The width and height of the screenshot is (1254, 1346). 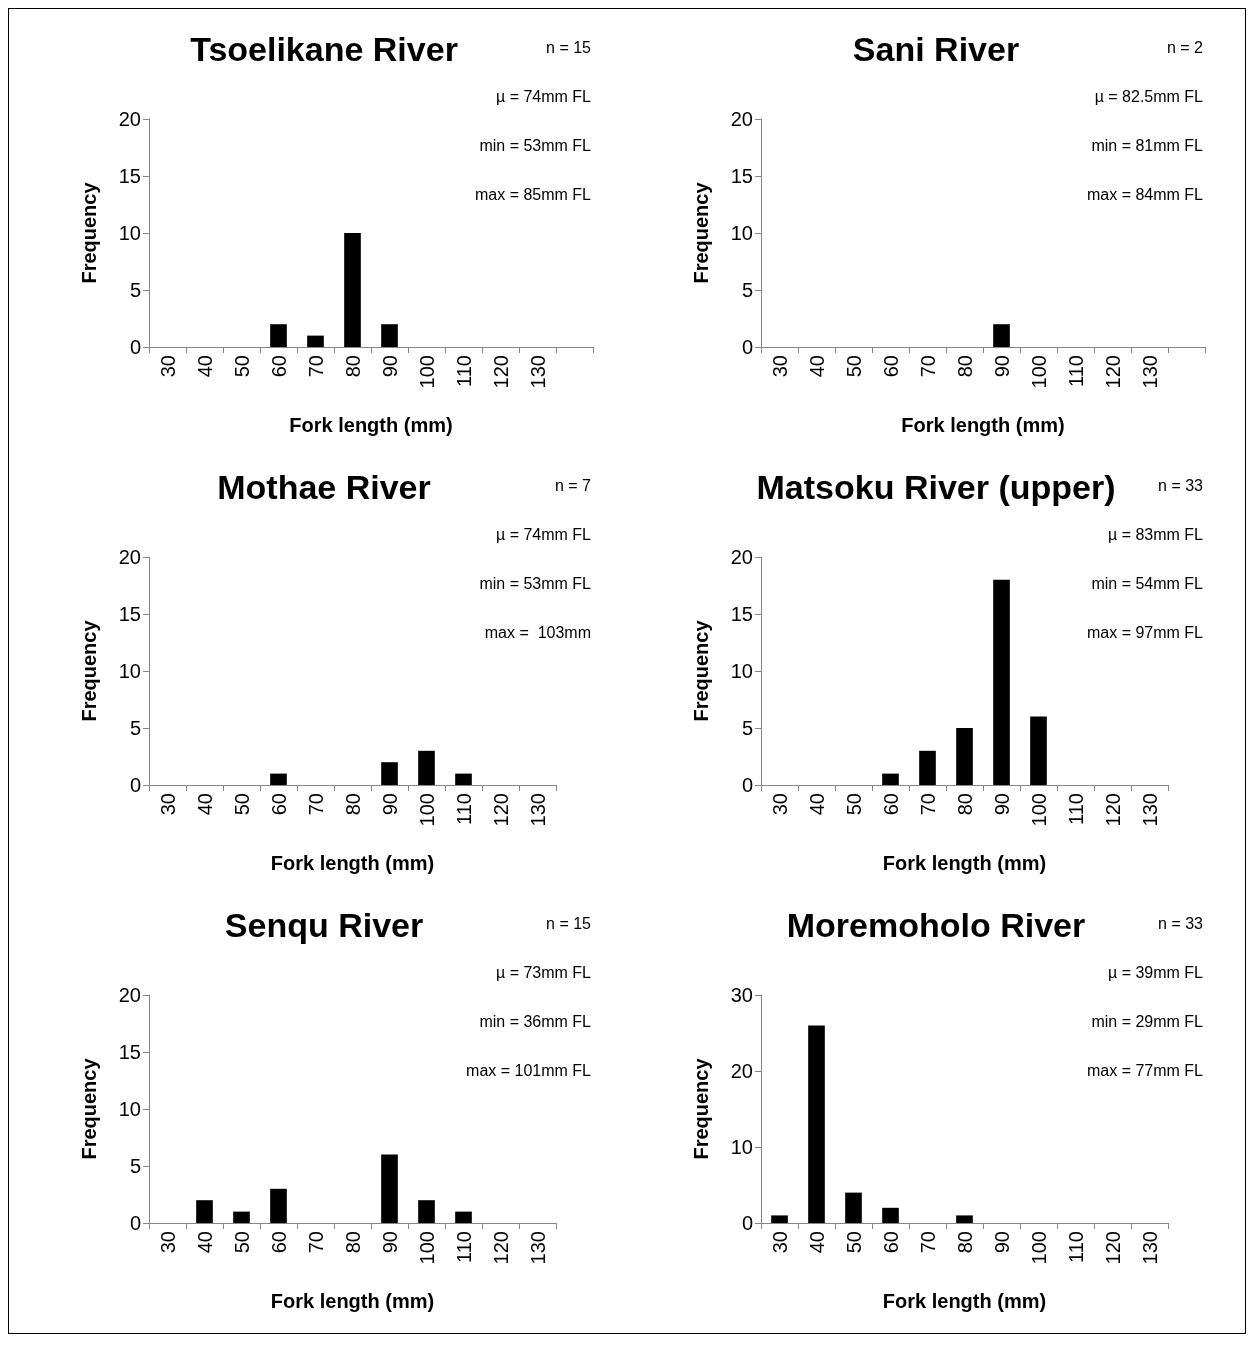 I want to click on annotation: min = 36mm FL, so click(x=535, y=1021).